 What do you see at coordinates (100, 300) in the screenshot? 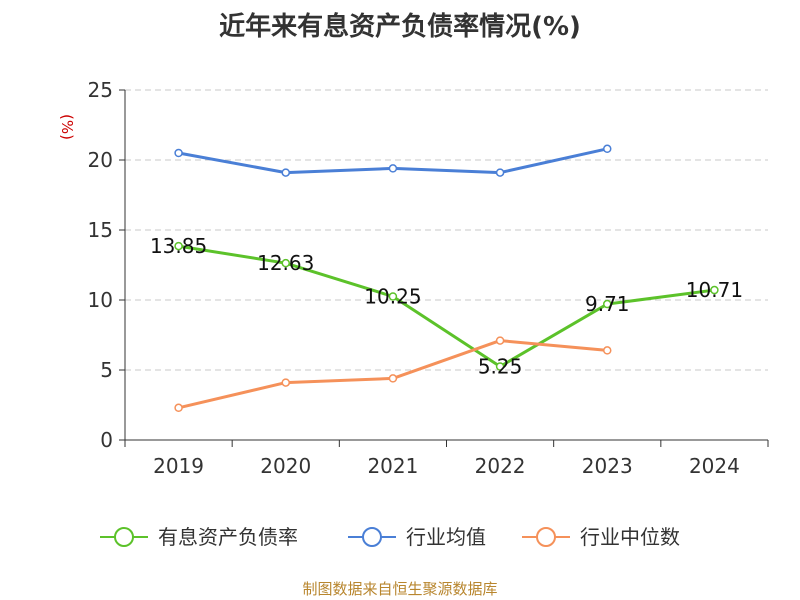
I see `y-tick-label: 10` at bounding box center [100, 300].